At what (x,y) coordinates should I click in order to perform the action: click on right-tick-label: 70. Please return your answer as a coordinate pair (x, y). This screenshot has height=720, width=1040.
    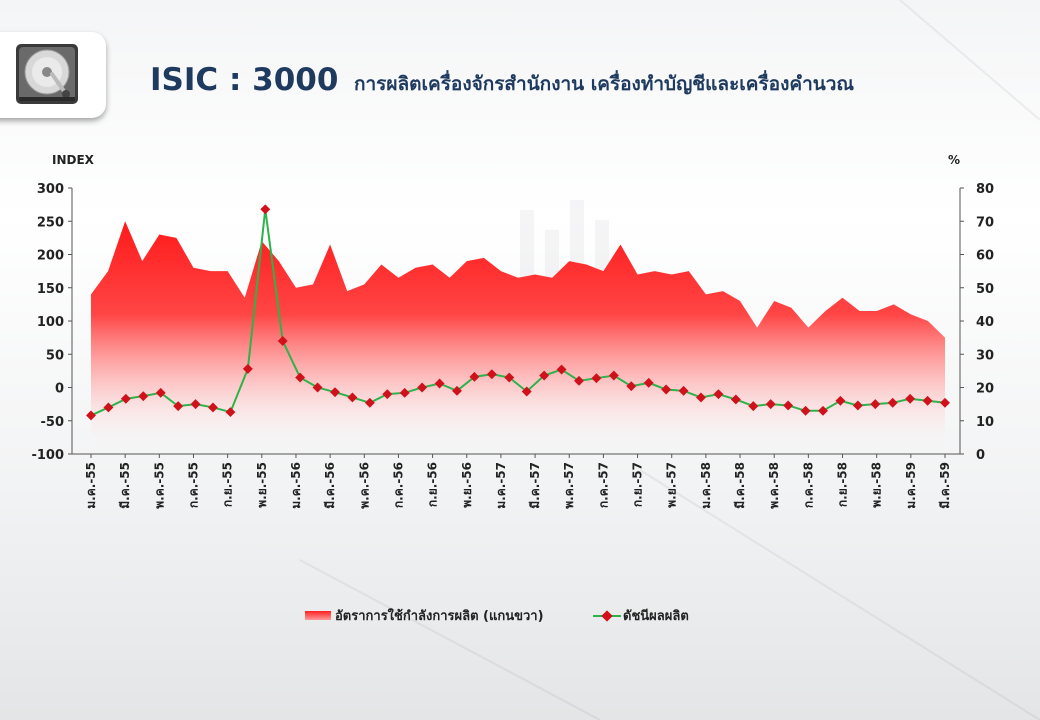
    Looking at the image, I should click on (985, 222).